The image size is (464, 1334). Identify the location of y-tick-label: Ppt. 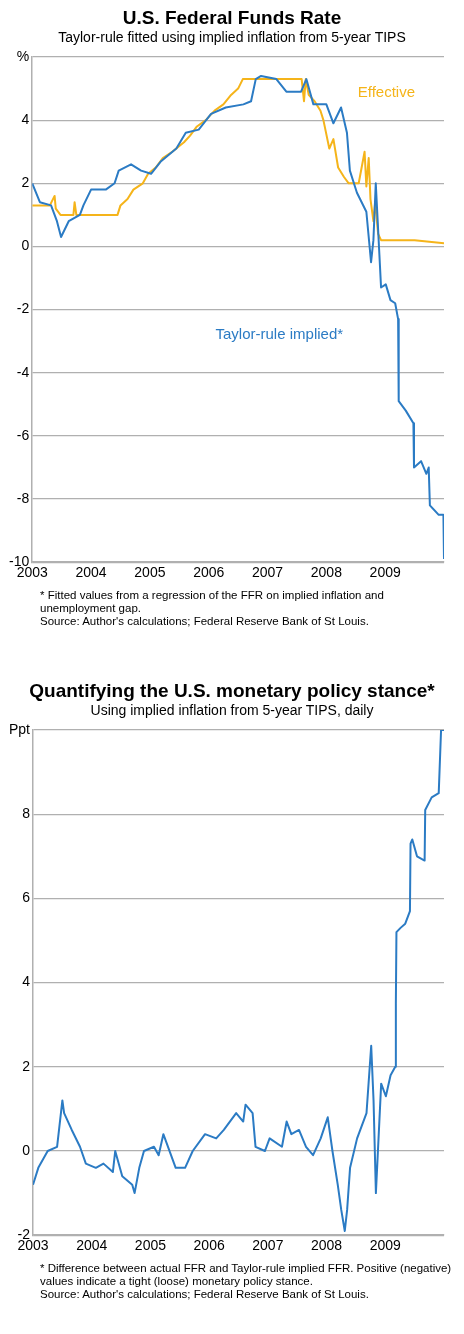
(20, 728).